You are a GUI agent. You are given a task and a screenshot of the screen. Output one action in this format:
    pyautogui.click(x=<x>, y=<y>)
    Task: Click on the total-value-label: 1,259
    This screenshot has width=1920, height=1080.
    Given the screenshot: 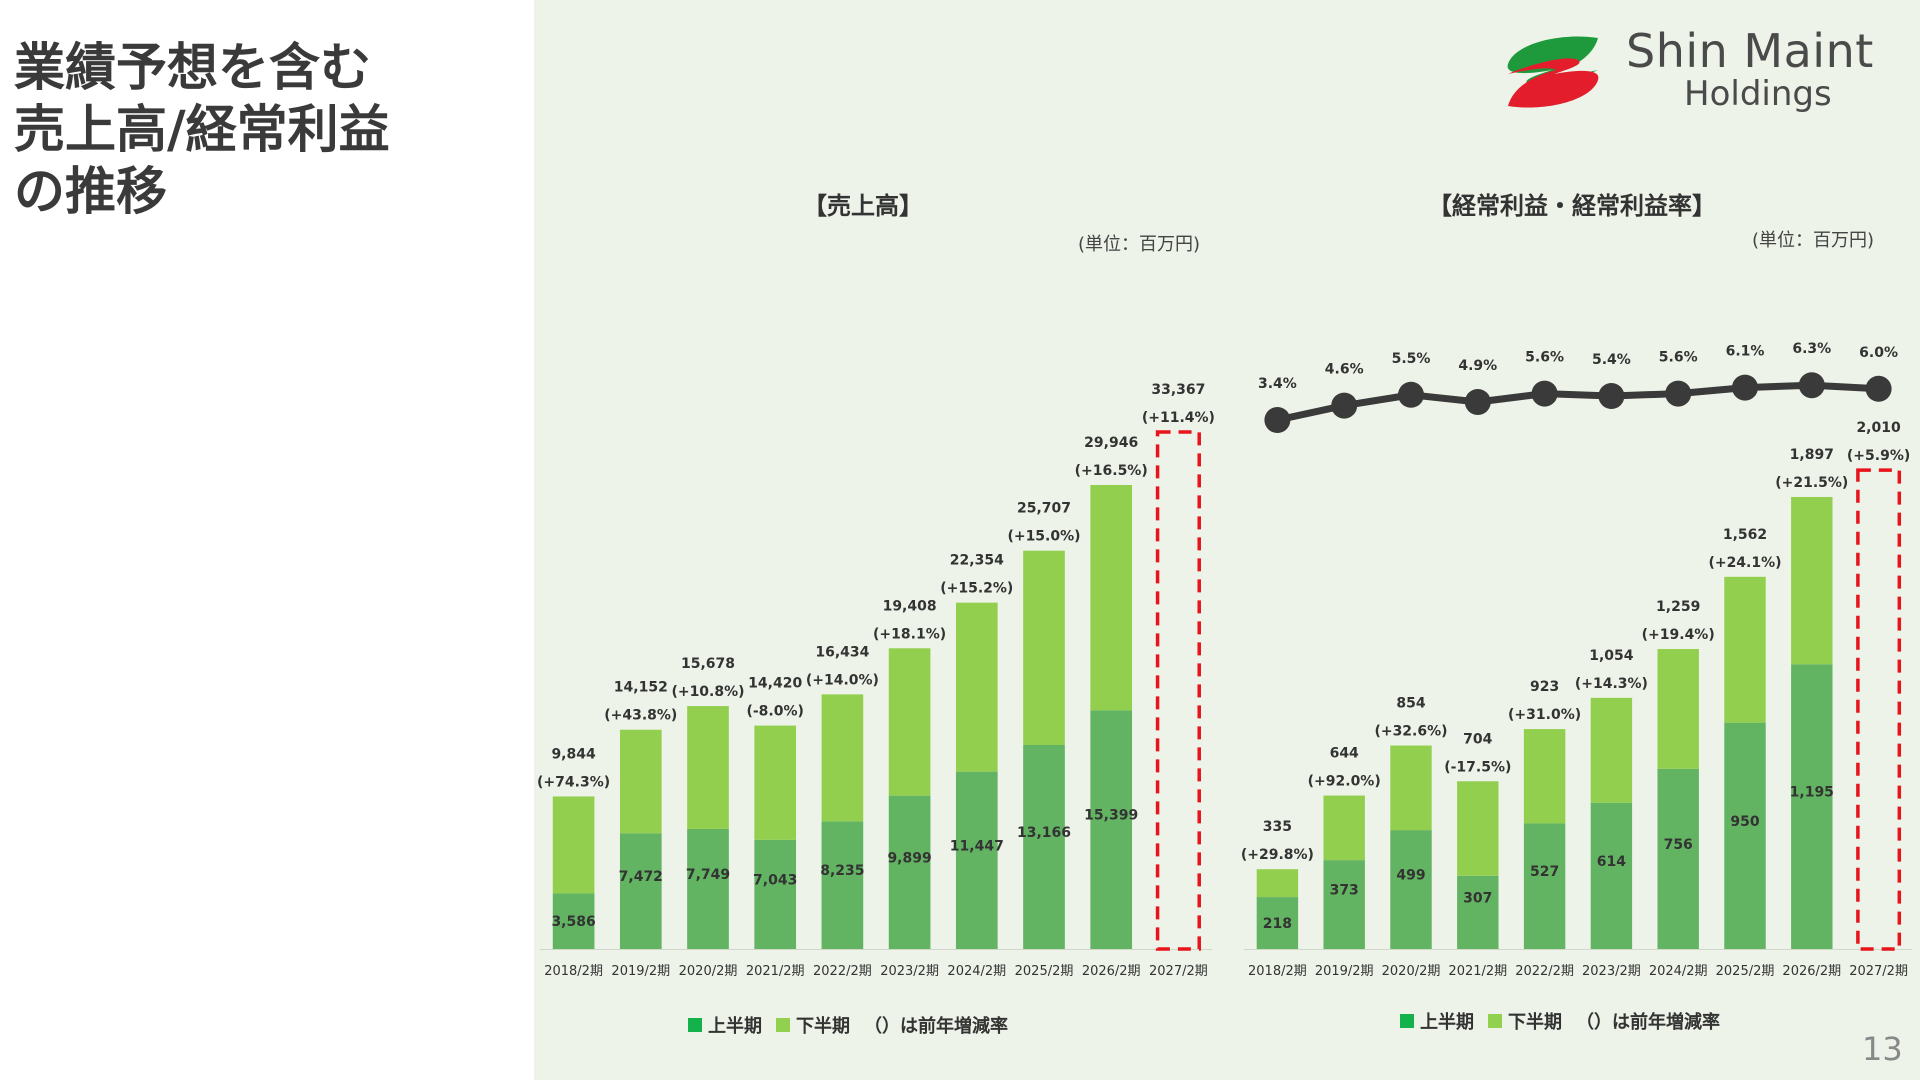 What is the action you would take?
    pyautogui.click(x=1678, y=607)
    